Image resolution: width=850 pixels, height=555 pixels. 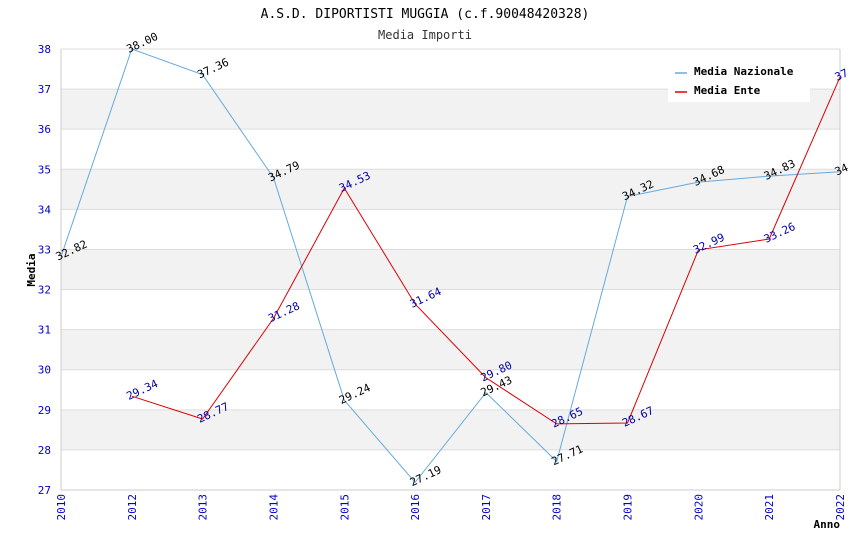 I want to click on chart-subtitle: Media Importi, so click(x=425, y=35).